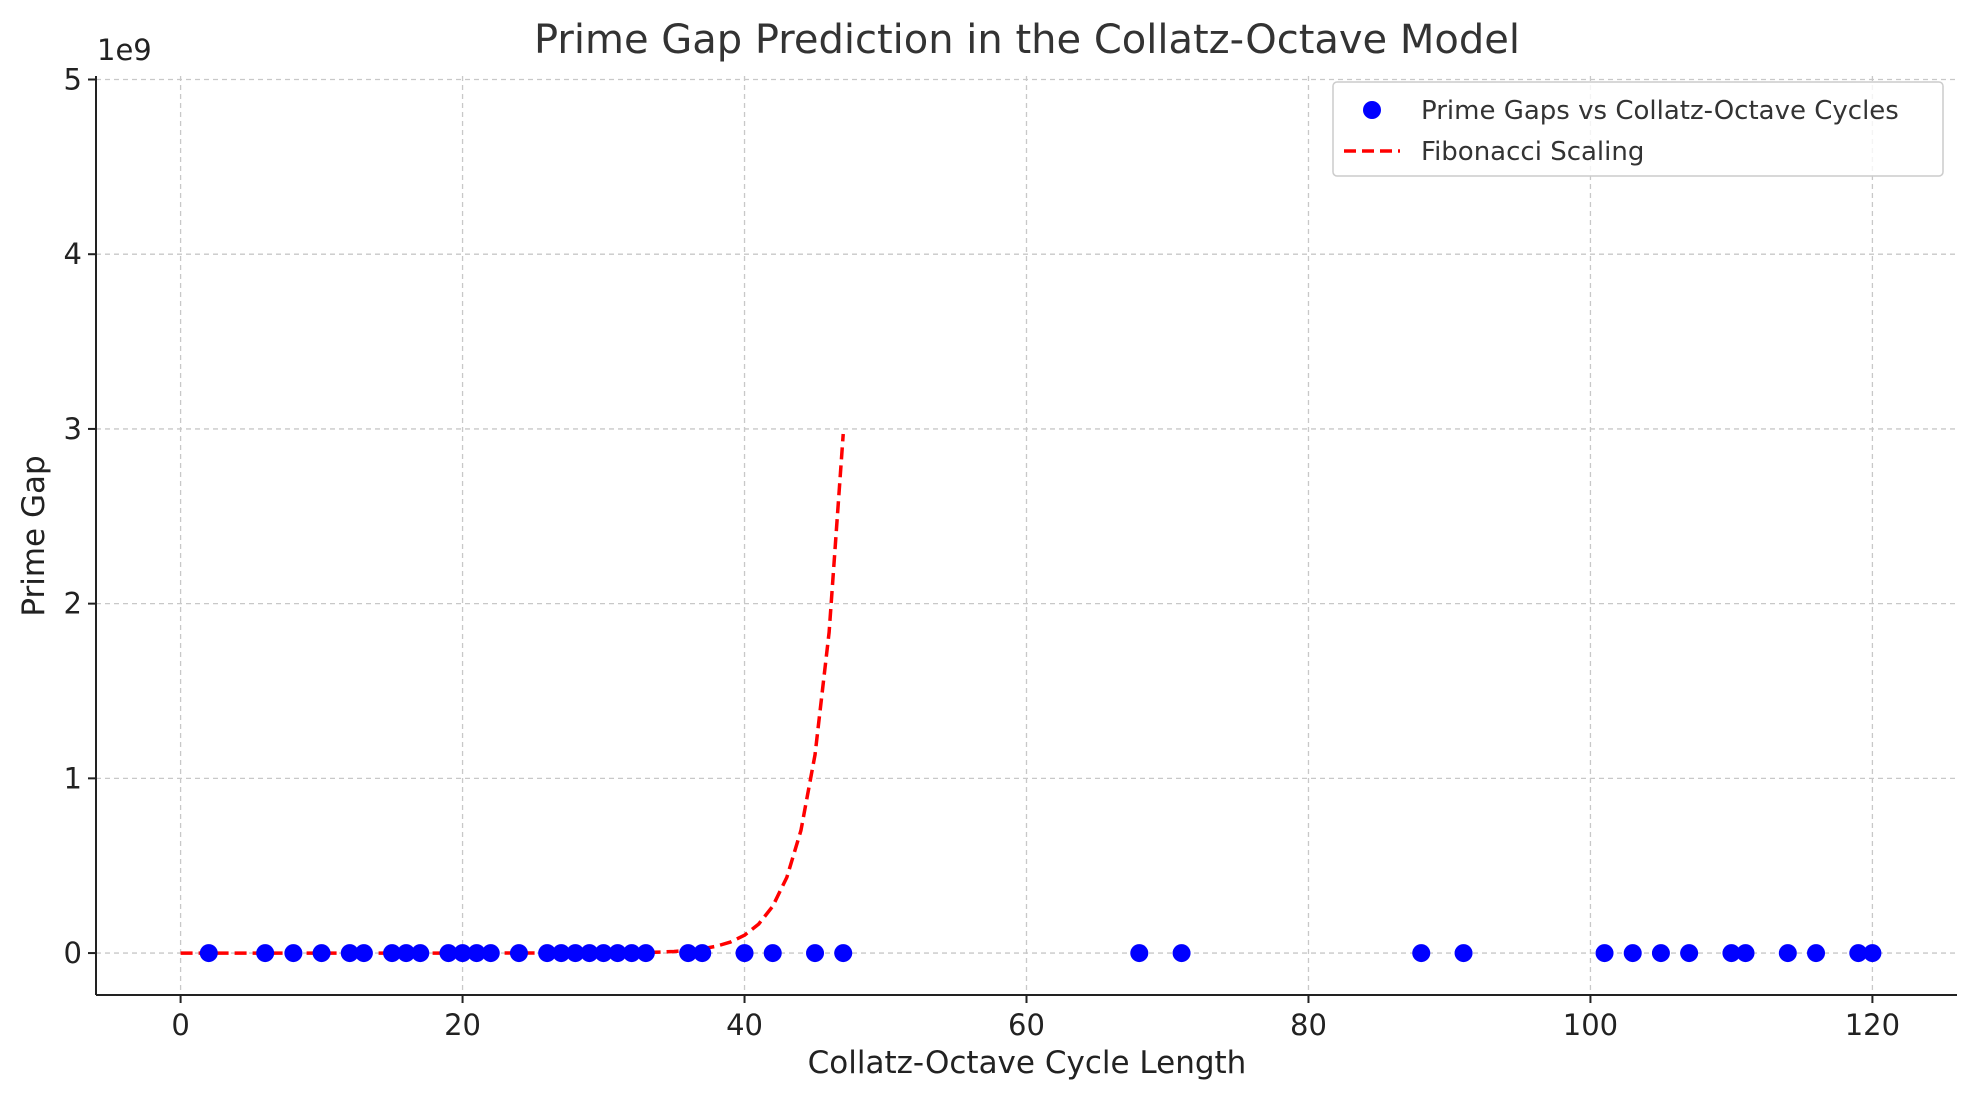 Image resolution: width=1975 pixels, height=1101 pixels. I want to click on y-tick-label: 5, so click(73, 79).